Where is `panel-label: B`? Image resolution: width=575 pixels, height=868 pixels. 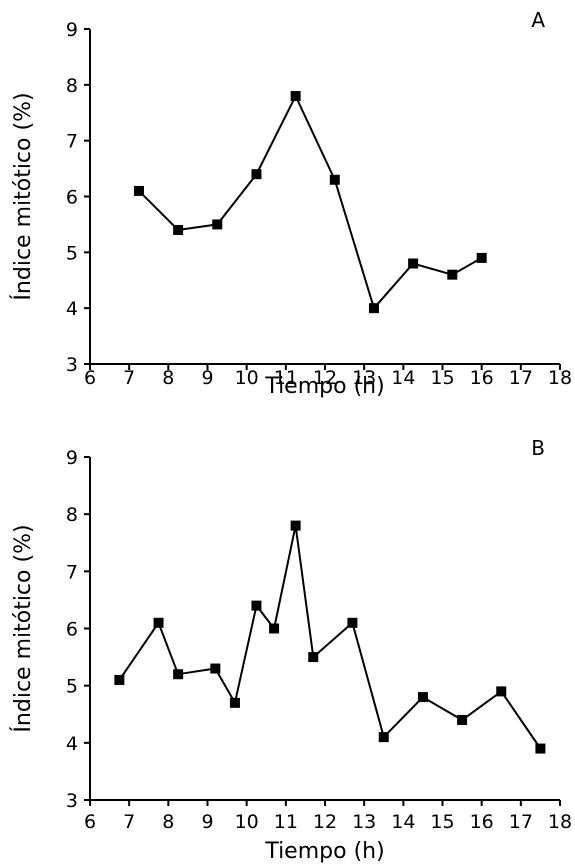 panel-label: B is located at coordinates (538, 448).